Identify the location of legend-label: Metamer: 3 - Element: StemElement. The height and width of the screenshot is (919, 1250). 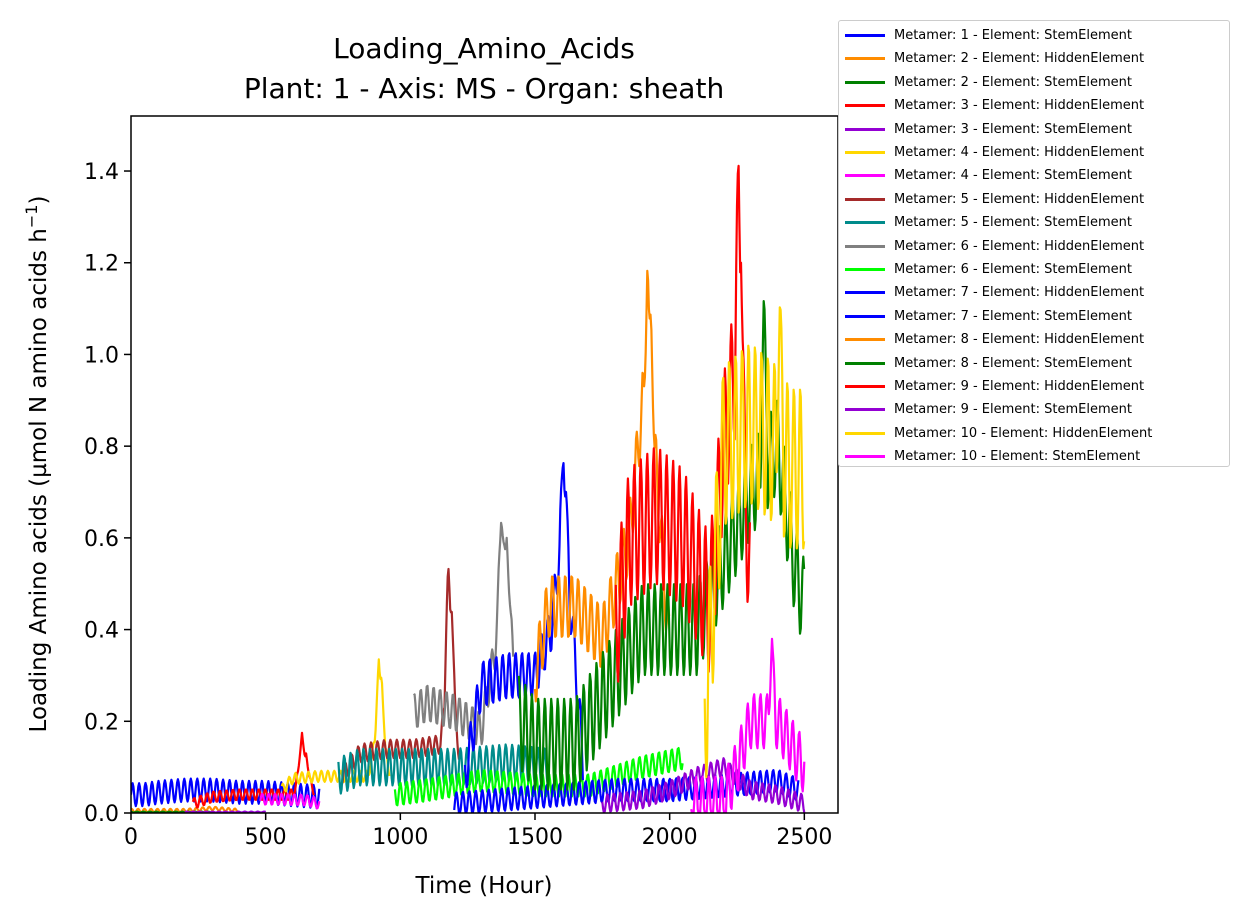
(1013, 129).